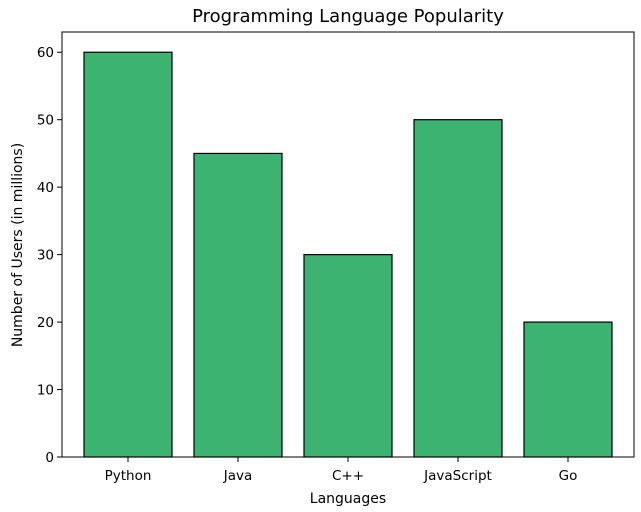 The width and height of the screenshot is (641, 512). What do you see at coordinates (45, 256) in the screenshot?
I see `y-tick-label: 30` at bounding box center [45, 256].